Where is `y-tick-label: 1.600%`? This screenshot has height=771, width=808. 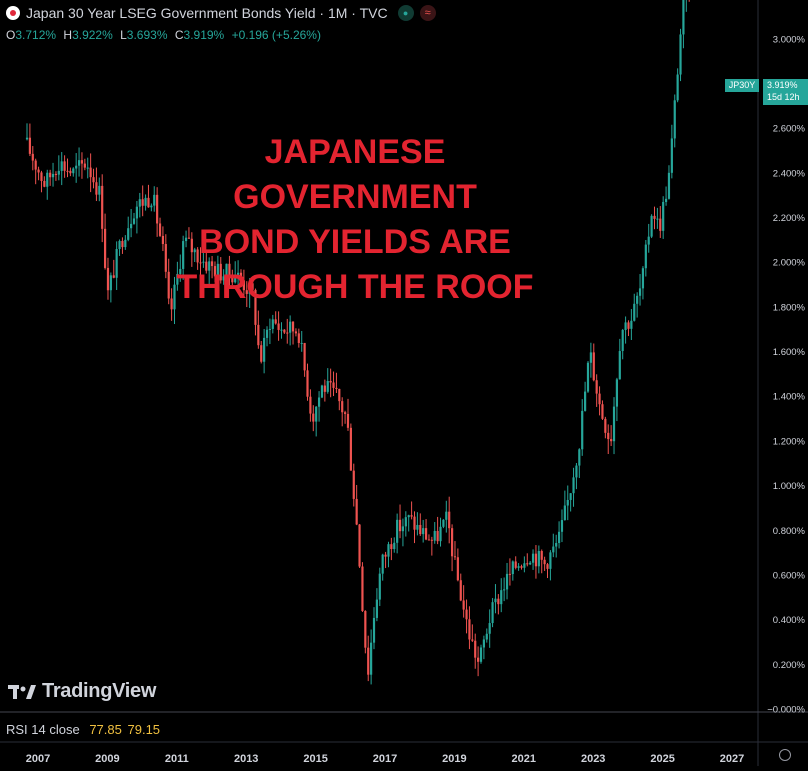
y-tick-label: 1.600% is located at coordinates (789, 352).